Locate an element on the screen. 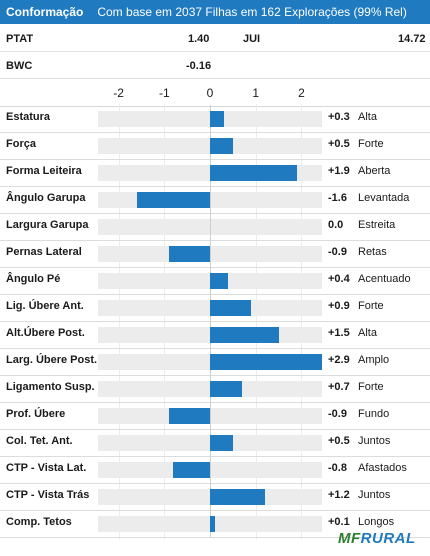 The height and width of the screenshot is (556, 430). ptat-value: 1.40 is located at coordinates (199, 39).